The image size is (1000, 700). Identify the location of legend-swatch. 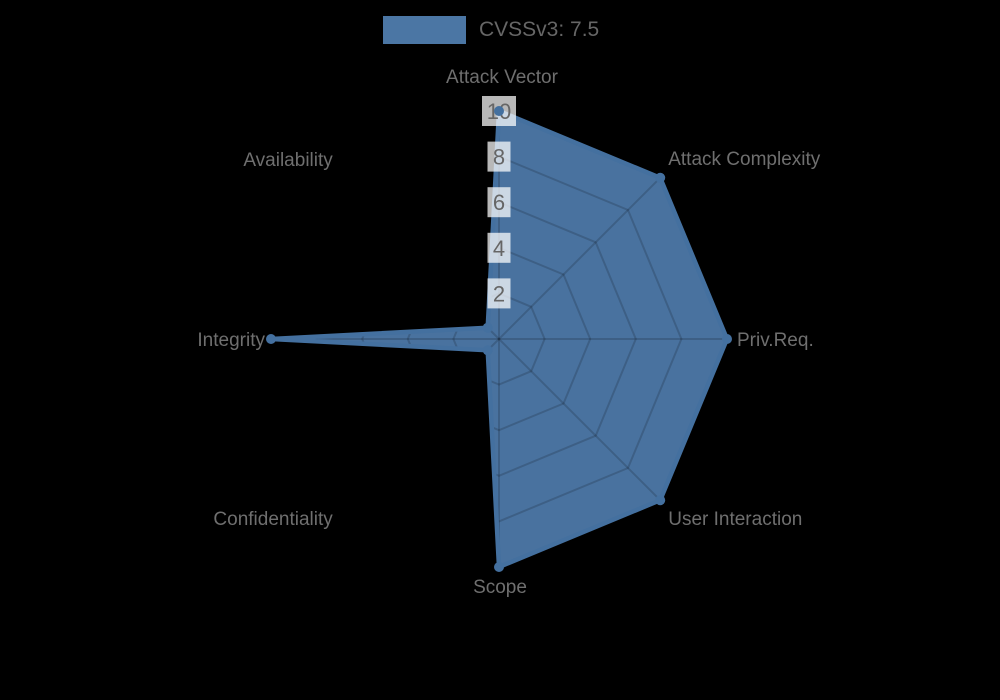
(424, 30).